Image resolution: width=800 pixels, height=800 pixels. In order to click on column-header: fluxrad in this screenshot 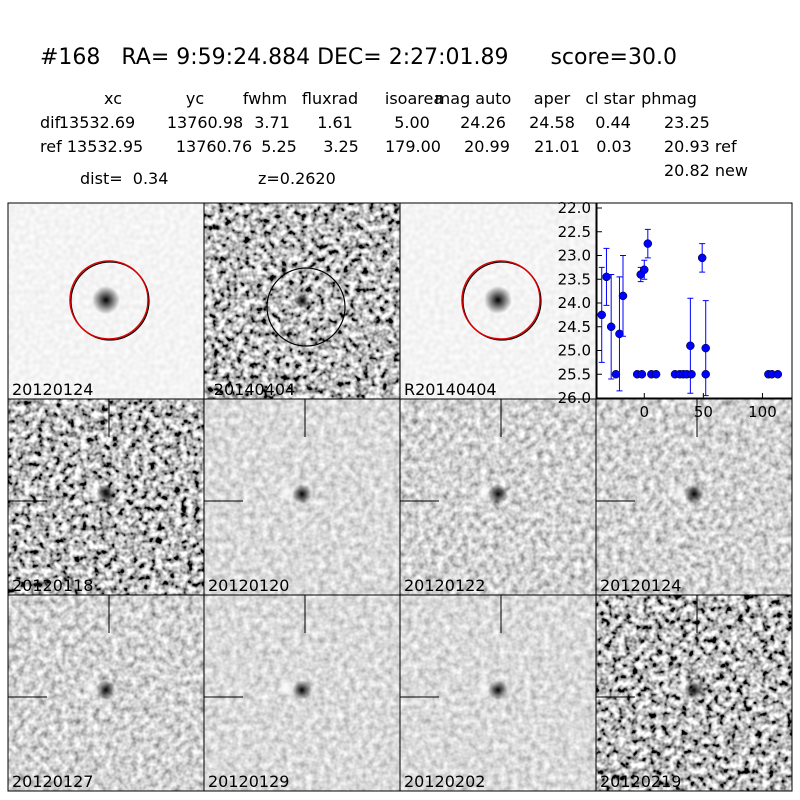, I will do `click(330, 98)`.